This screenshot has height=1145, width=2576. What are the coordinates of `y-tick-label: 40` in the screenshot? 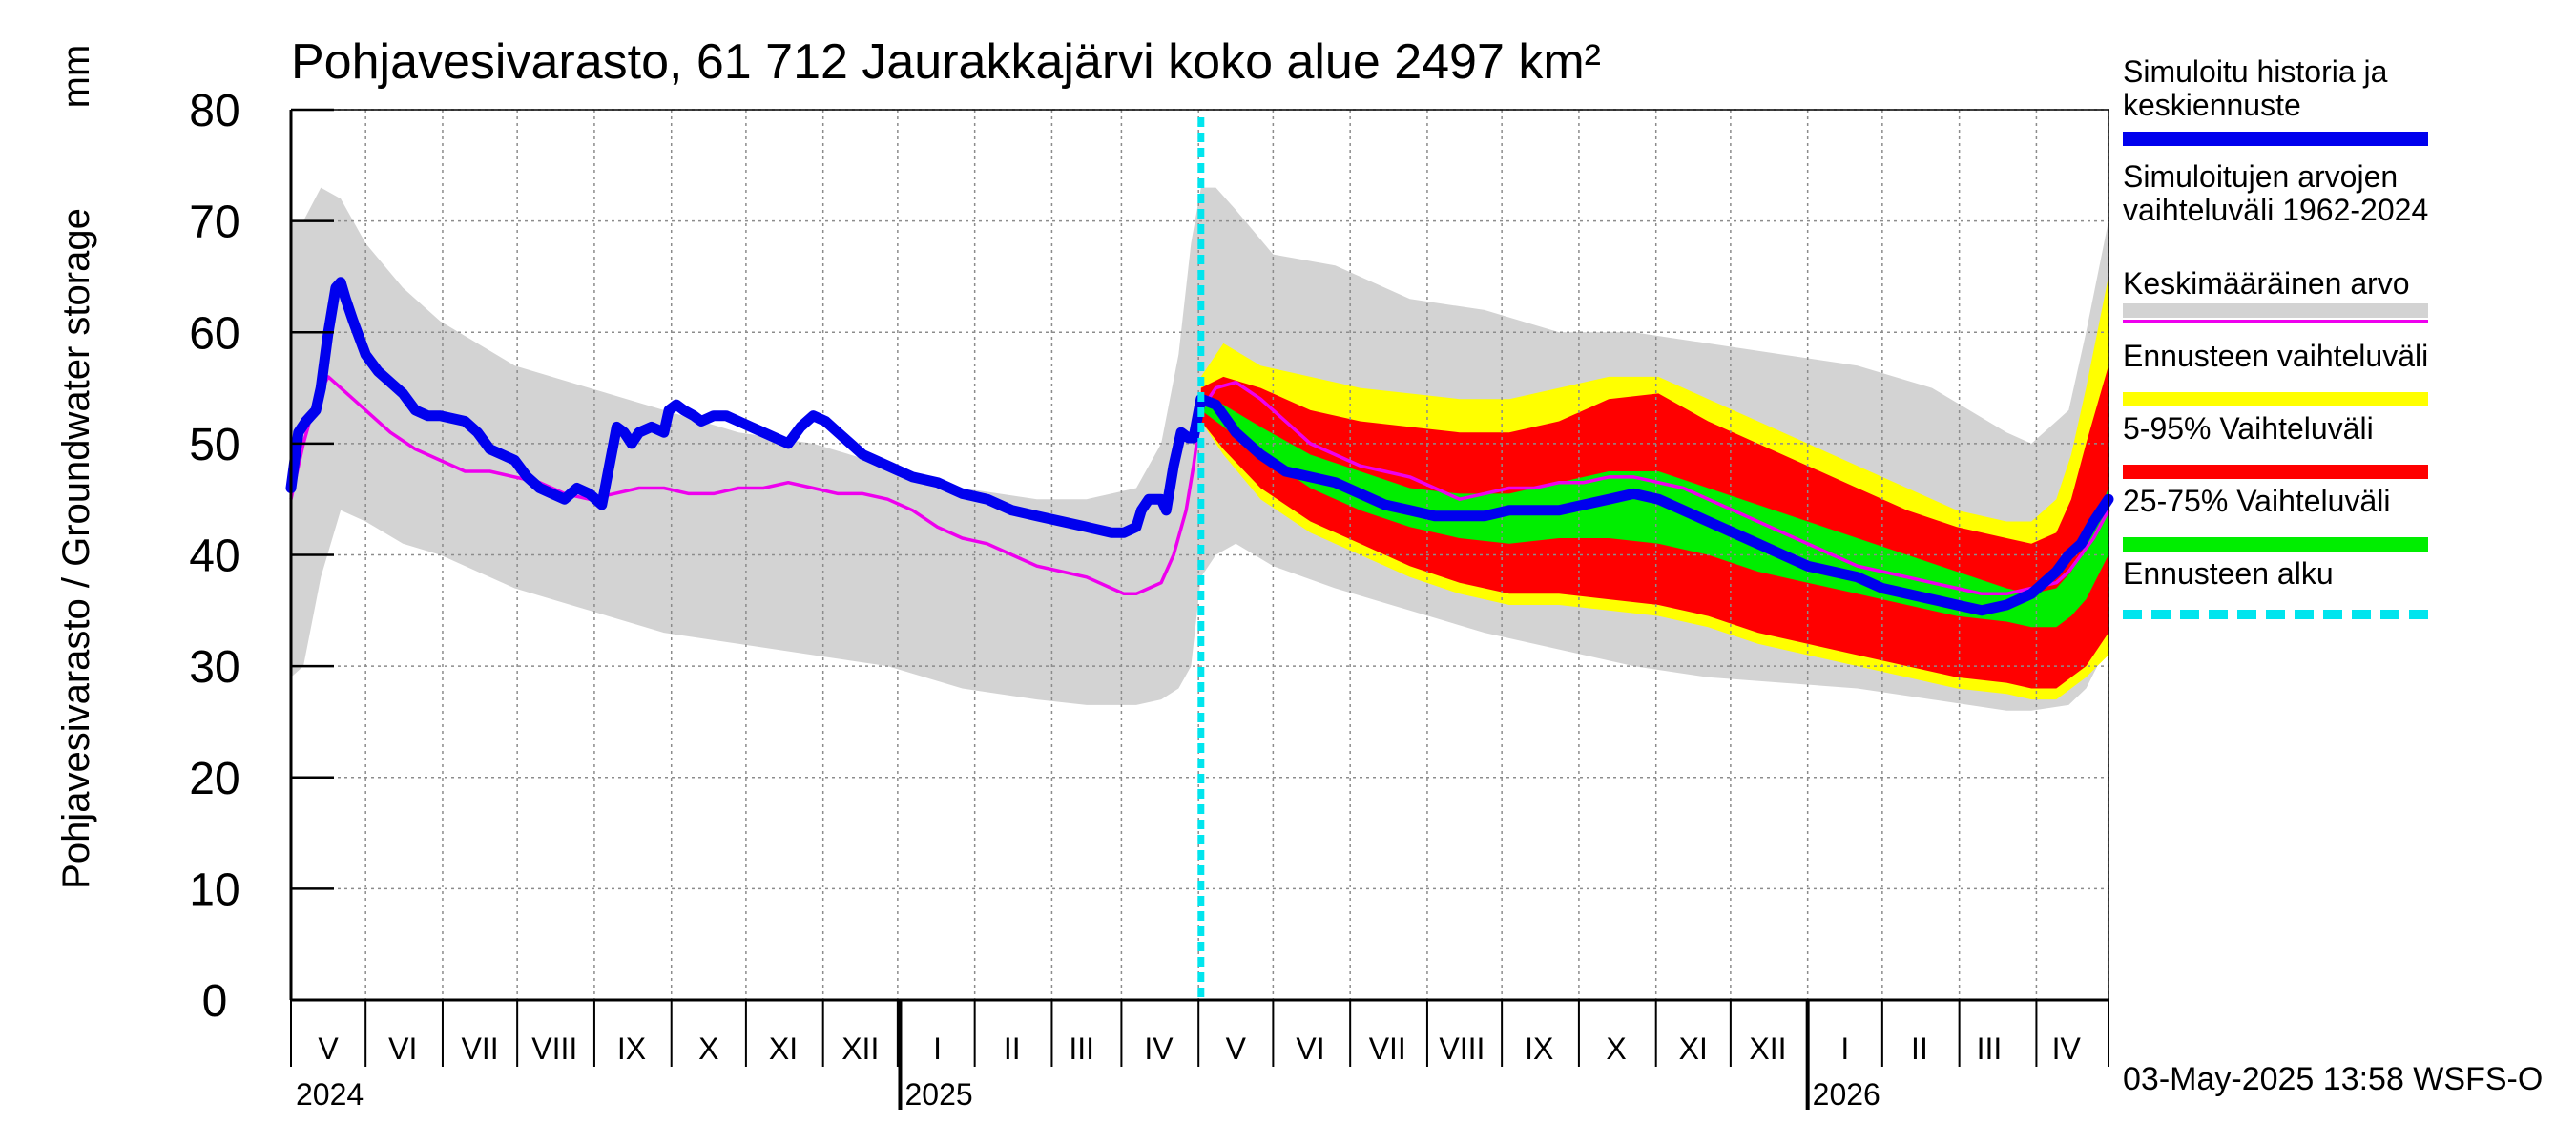 It's located at (214, 557).